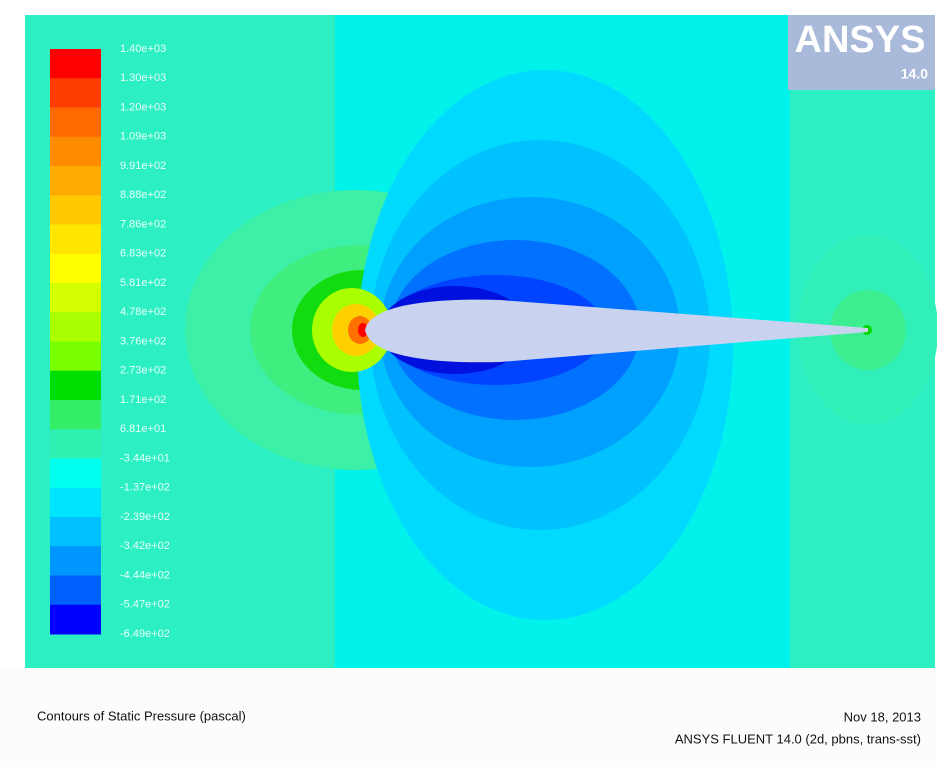  I want to click on colorbar-label: -3.44e+01, so click(145, 458).